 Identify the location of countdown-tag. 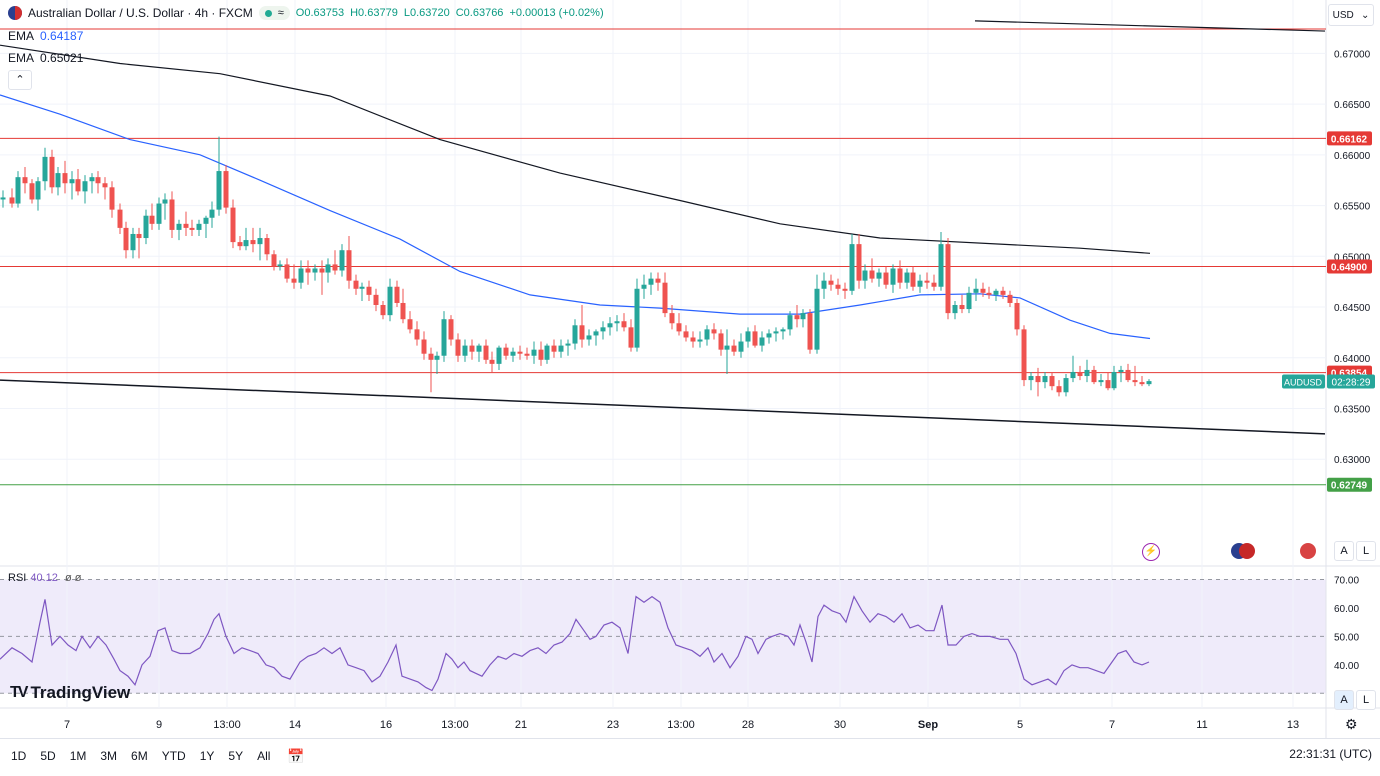
(1351, 381).